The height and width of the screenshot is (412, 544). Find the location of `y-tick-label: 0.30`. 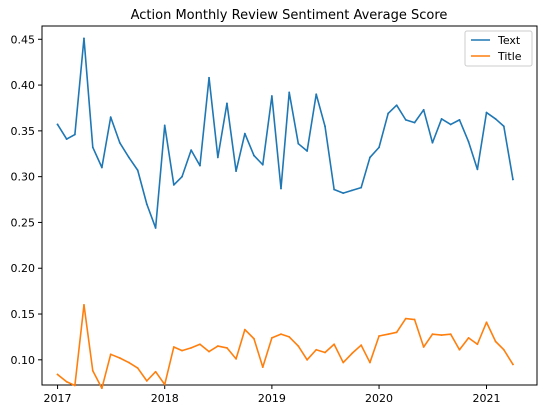

y-tick-label: 0.30 is located at coordinates (23, 177).